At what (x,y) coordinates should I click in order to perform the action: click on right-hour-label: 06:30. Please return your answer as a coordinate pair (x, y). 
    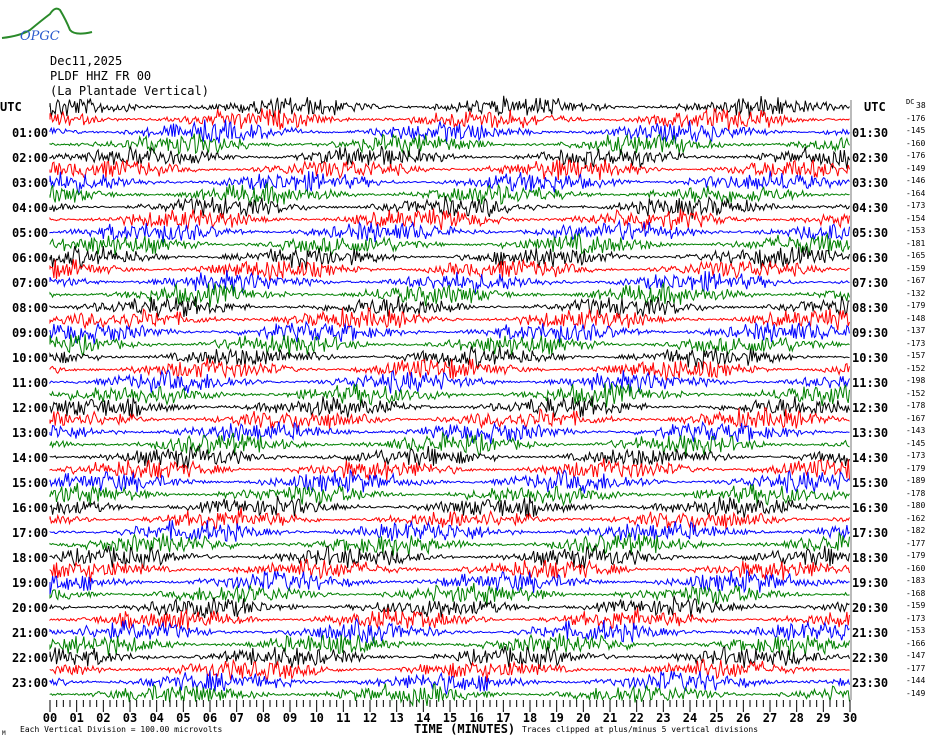
    Looking at the image, I should click on (870, 258).